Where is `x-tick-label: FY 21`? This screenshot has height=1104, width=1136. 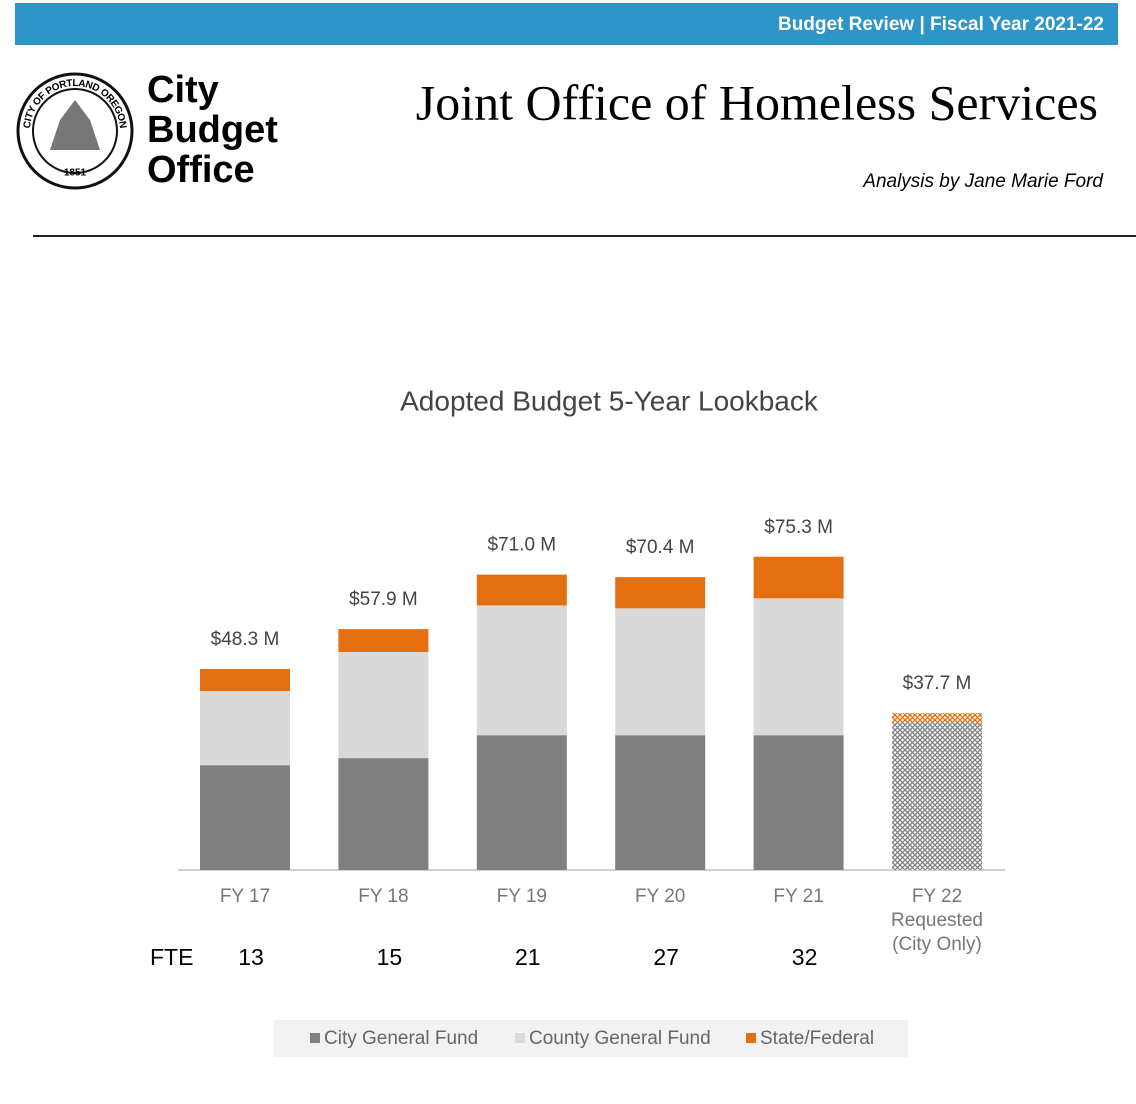 x-tick-label: FY 21 is located at coordinates (798, 896).